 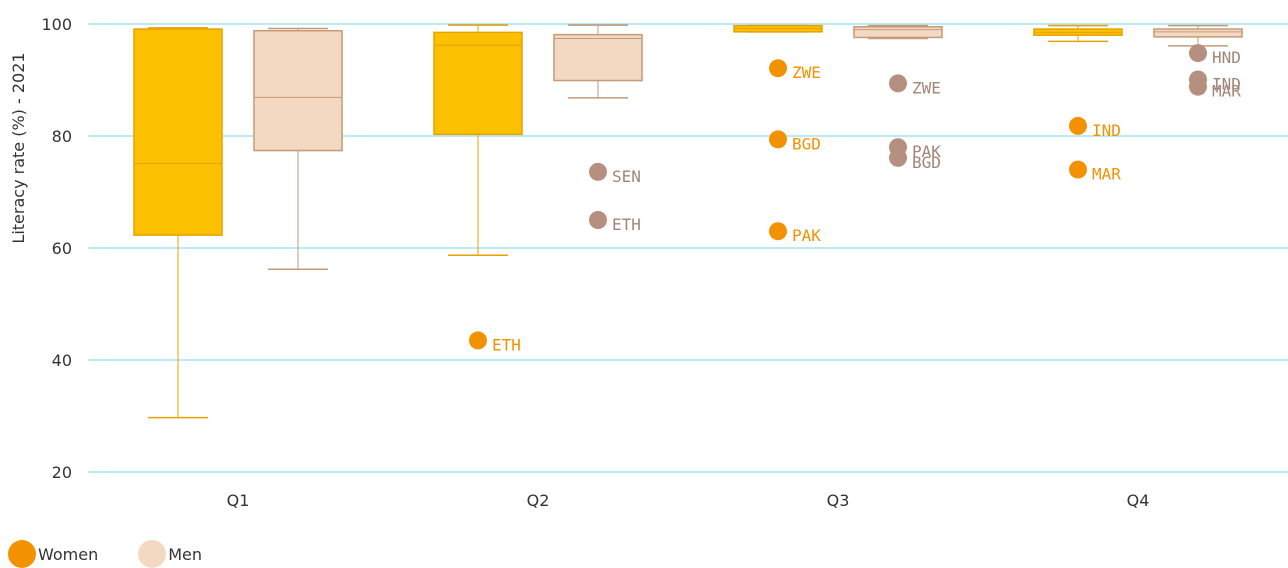 I want to click on box-men-q1, so click(x=298, y=149).